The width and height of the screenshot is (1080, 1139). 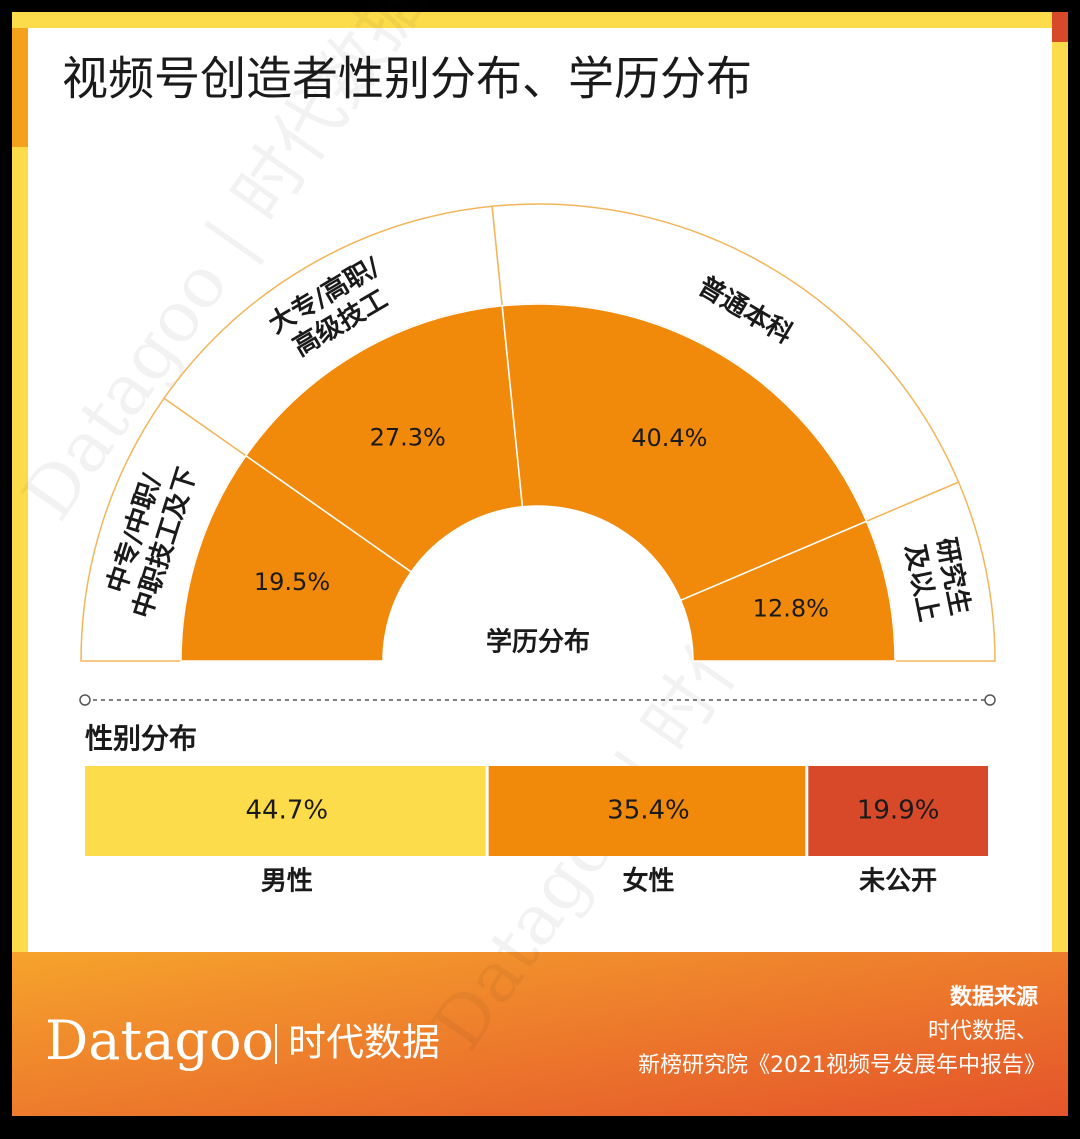 I want to click on category-label: 女性, so click(x=648, y=881).